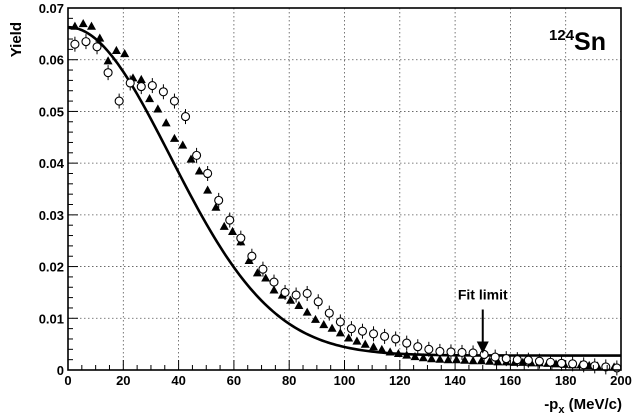  Describe the element at coordinates (593, 404) in the screenshot. I see `x-axis-label-suffix: (MeV/c)` at that location.